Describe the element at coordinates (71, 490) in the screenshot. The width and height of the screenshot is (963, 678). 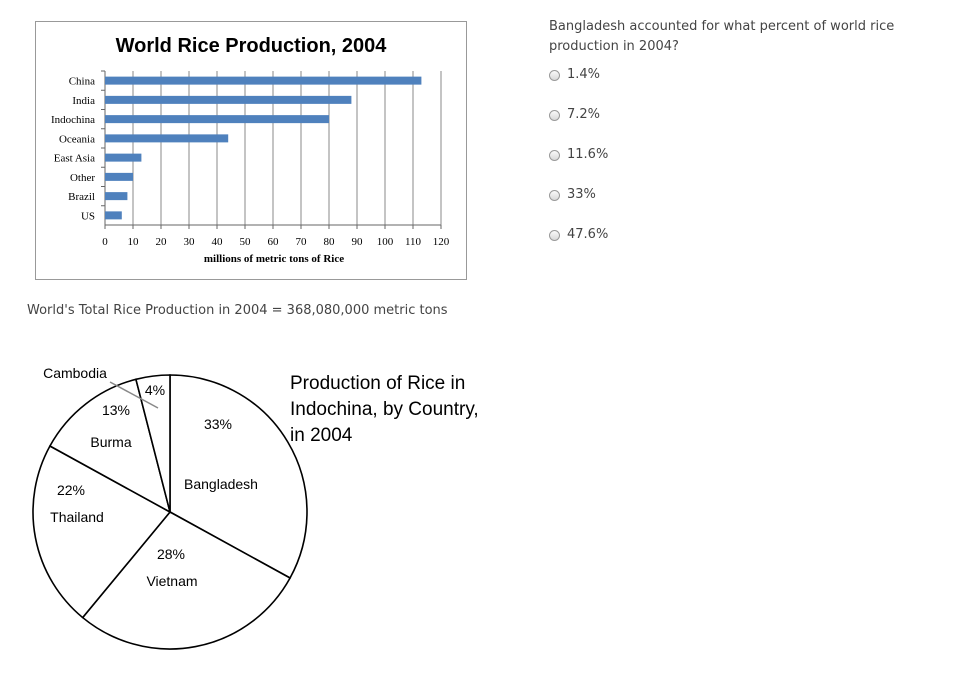
I see `pie-percent-label: 22%` at that location.